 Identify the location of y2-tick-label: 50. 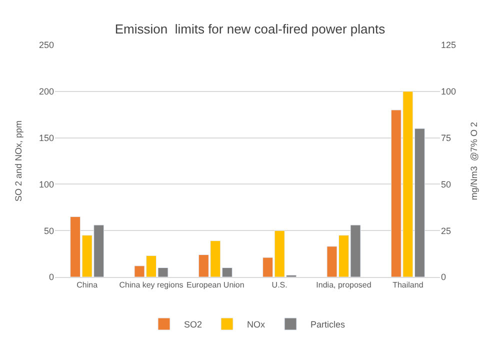
(446, 184).